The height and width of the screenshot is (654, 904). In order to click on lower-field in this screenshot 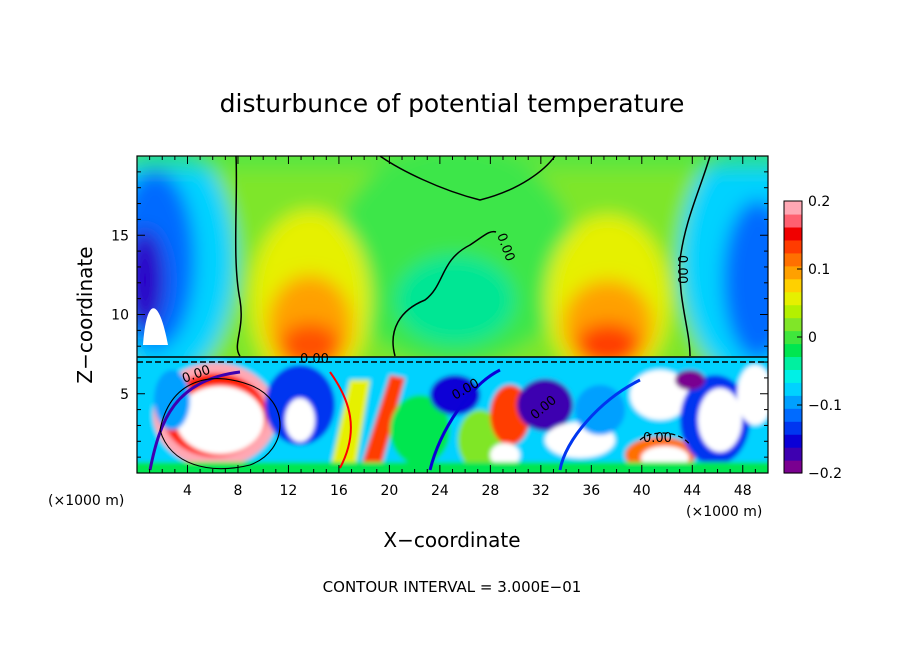, I will do `click(452, 415)`.